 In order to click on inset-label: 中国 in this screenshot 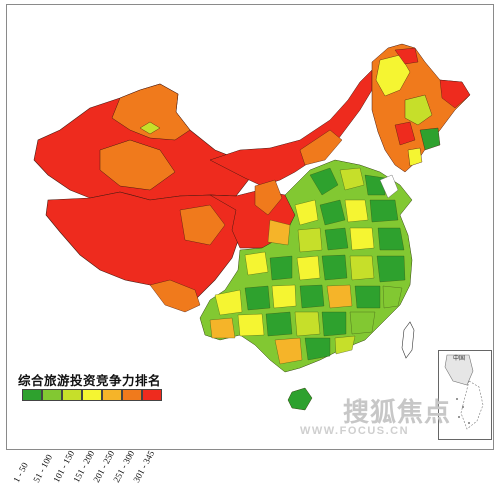, I will do `click(459, 358)`.